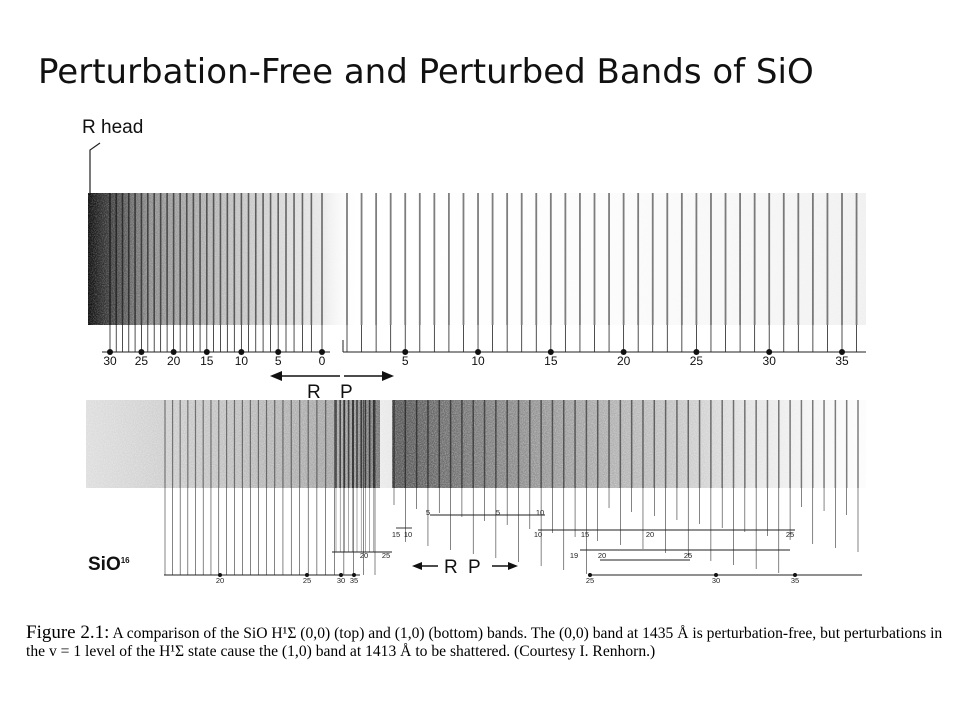  What do you see at coordinates (125, 560) in the screenshot?
I see `isotope-superscript: 16` at bounding box center [125, 560].